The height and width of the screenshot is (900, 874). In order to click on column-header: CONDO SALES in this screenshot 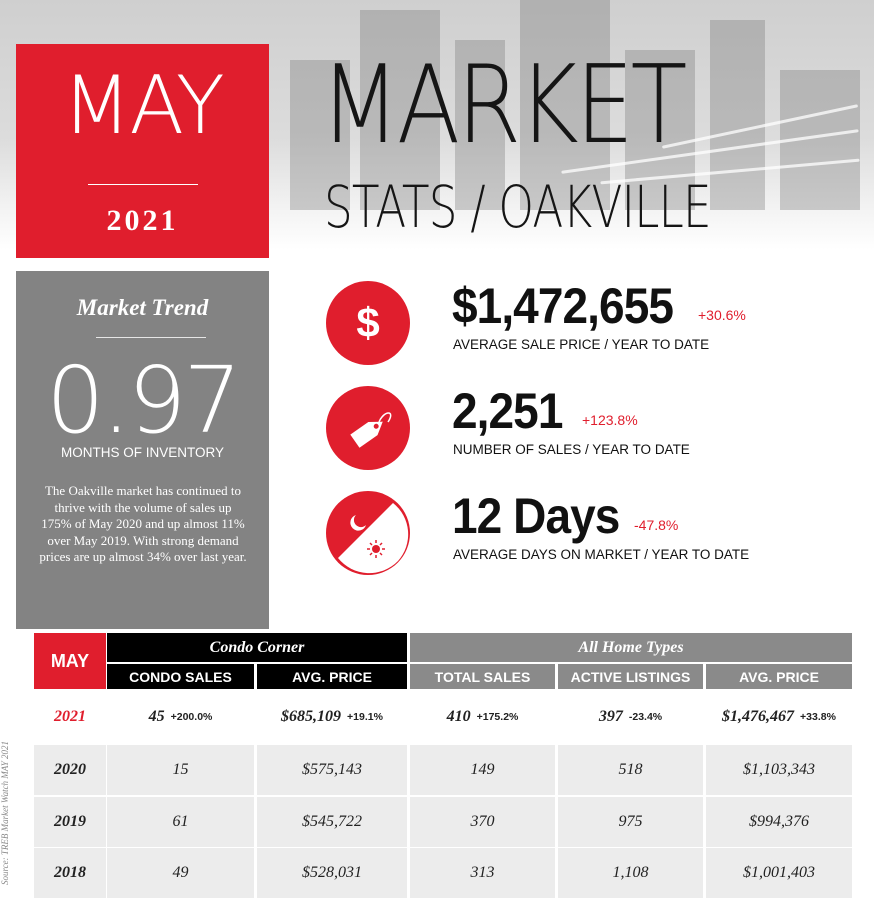, I will do `click(180, 676)`.